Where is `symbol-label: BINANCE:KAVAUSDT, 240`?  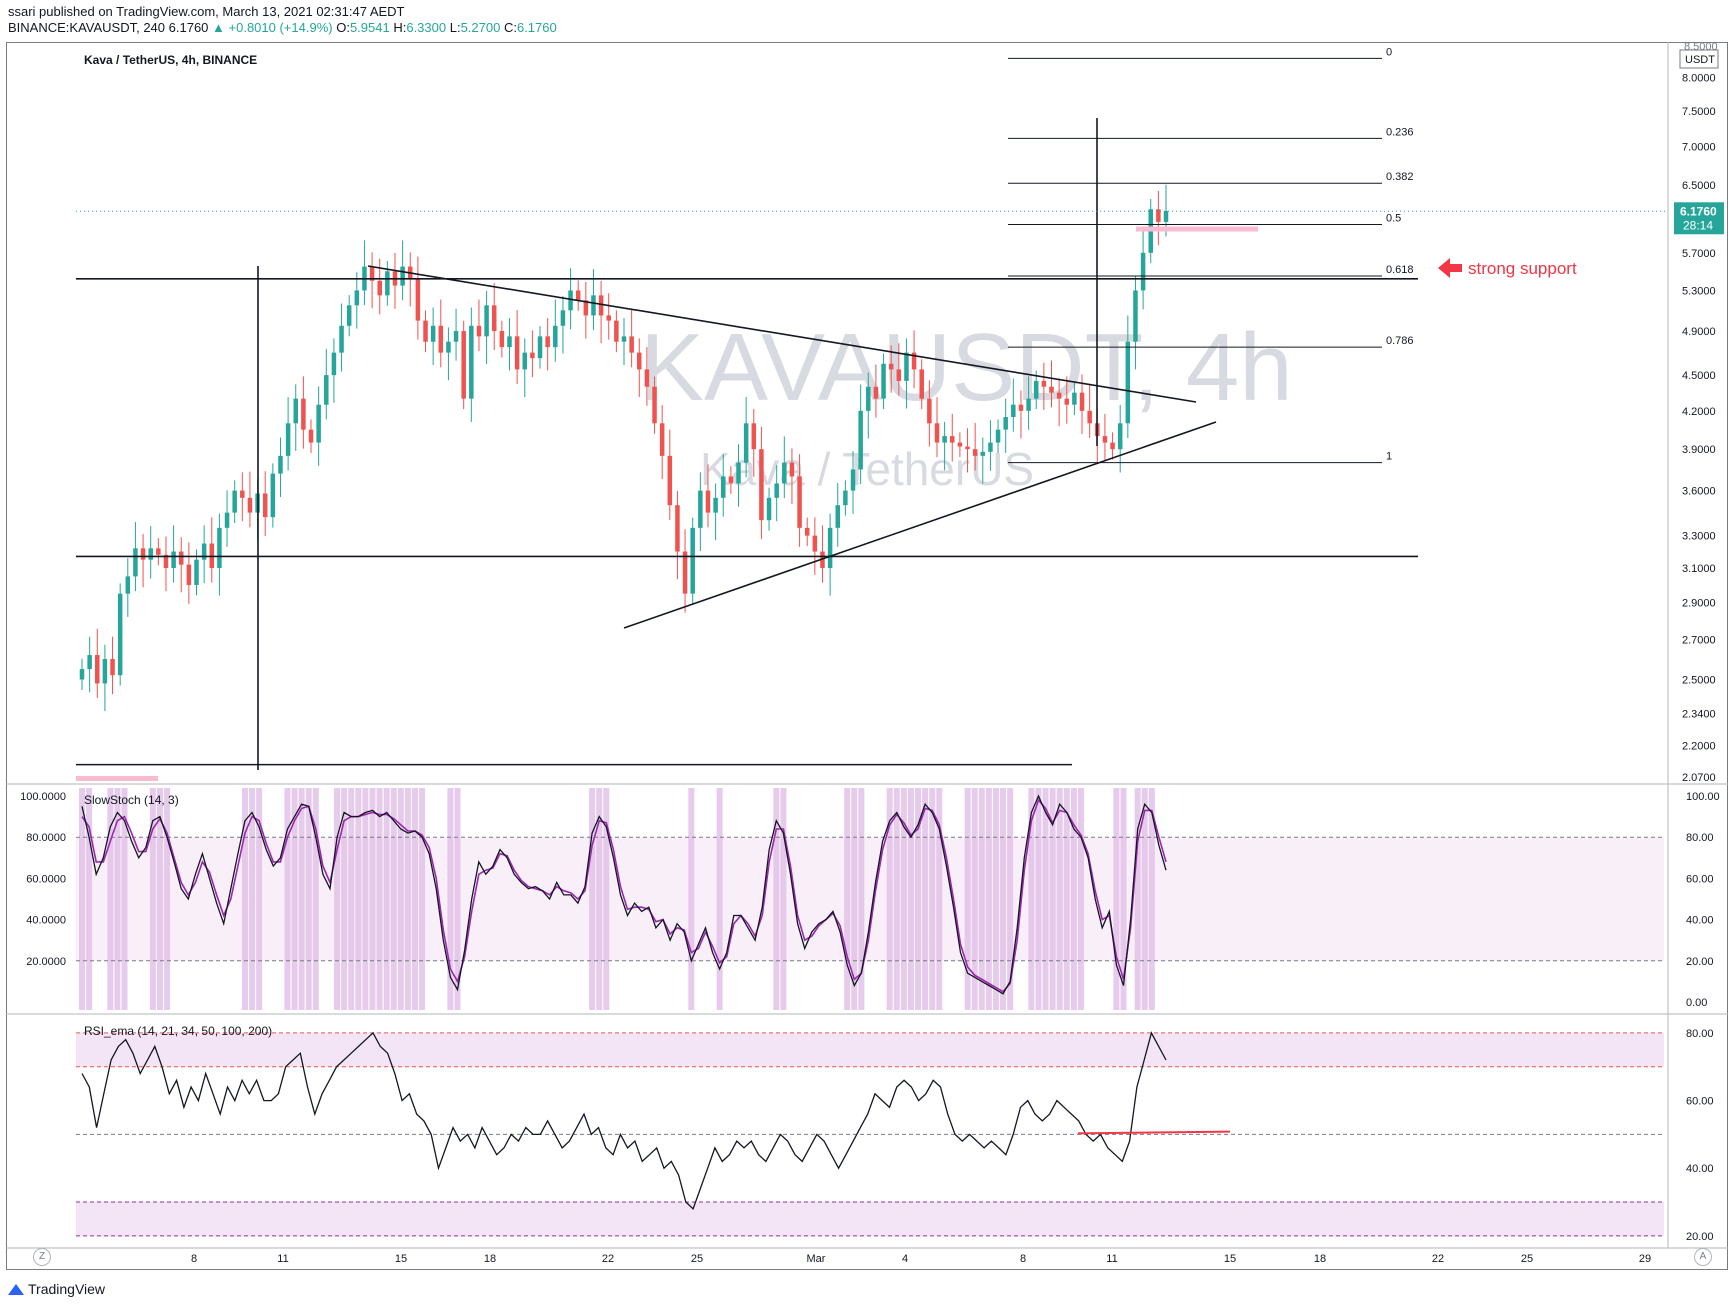 symbol-label: BINANCE:KAVAUSDT, 240 is located at coordinates (87, 27).